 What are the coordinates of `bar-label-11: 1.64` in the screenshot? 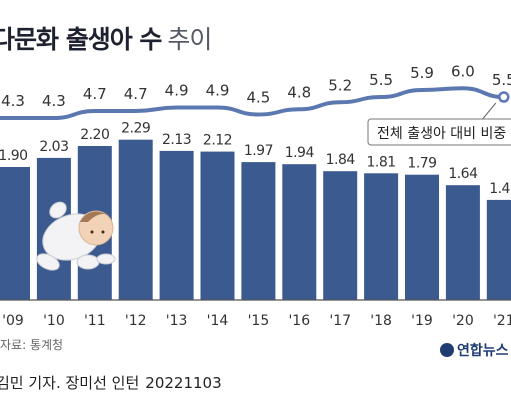 It's located at (463, 174).